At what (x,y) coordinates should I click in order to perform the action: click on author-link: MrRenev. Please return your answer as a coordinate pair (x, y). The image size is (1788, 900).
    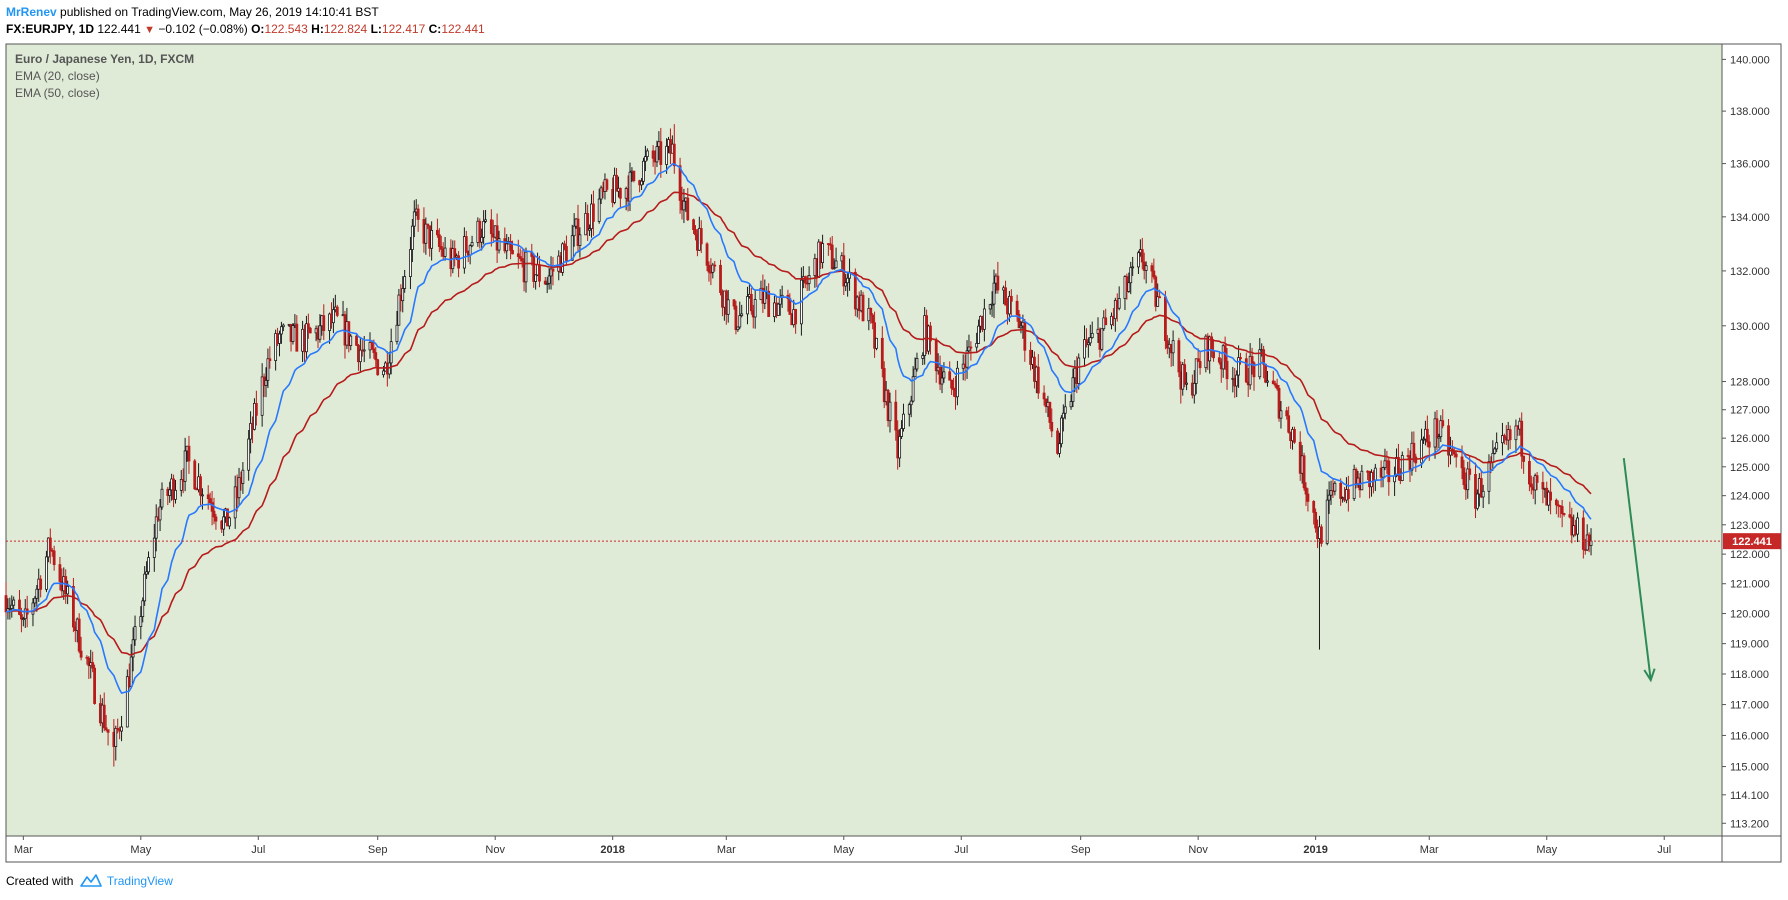
    Looking at the image, I should click on (31, 12).